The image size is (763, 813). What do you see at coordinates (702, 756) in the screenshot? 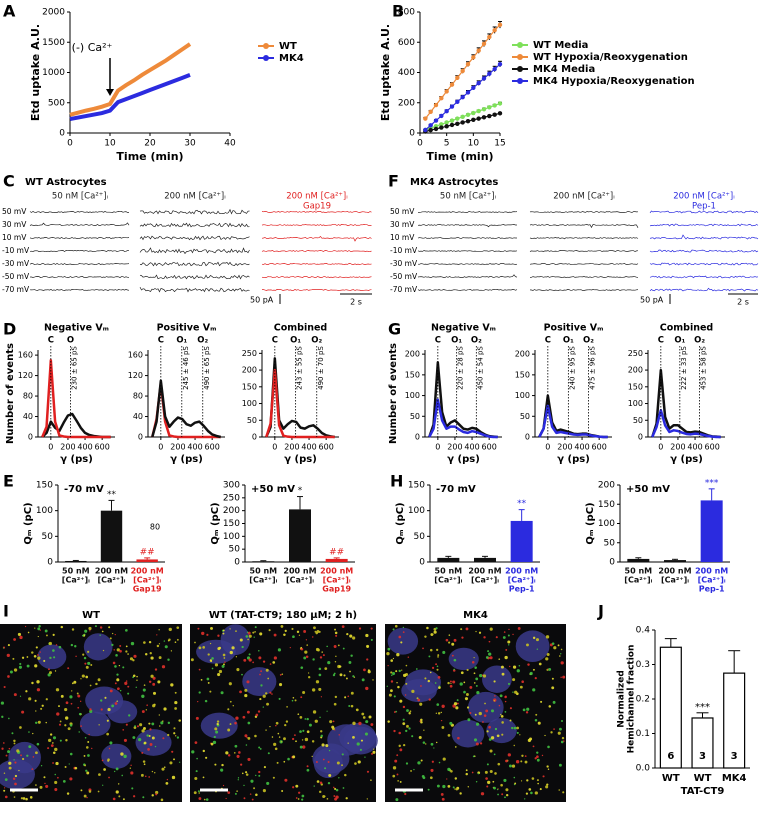
I see `n-label: 3` at bounding box center [702, 756].